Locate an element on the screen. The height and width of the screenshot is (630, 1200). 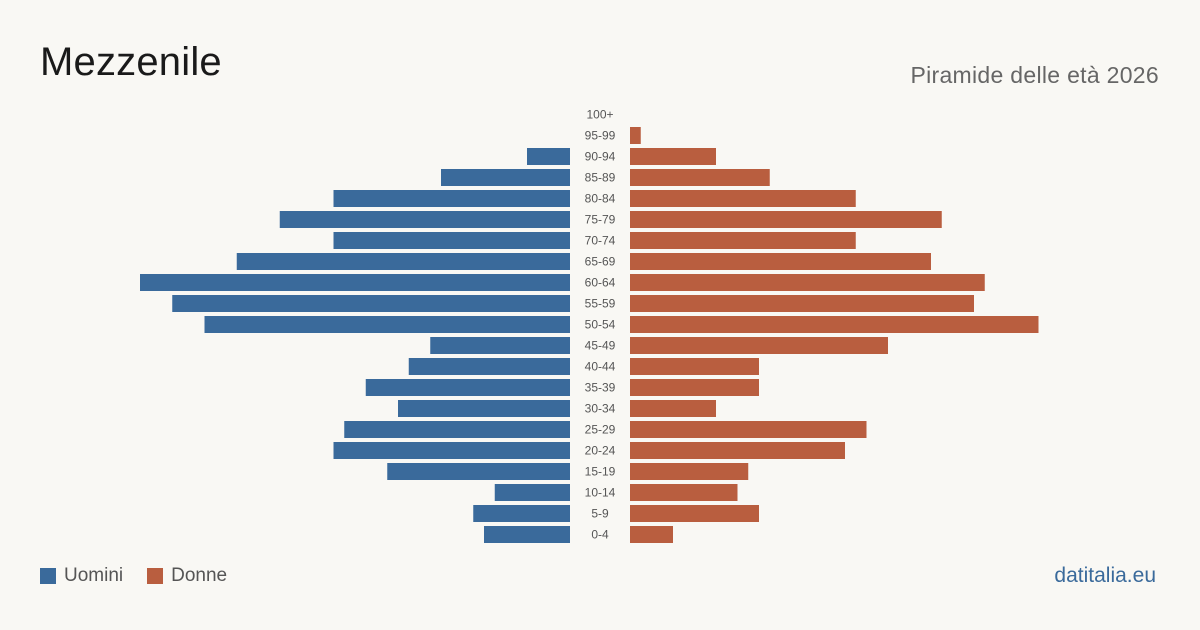
age-label-90-94: 90-94 is located at coordinates (600, 157).